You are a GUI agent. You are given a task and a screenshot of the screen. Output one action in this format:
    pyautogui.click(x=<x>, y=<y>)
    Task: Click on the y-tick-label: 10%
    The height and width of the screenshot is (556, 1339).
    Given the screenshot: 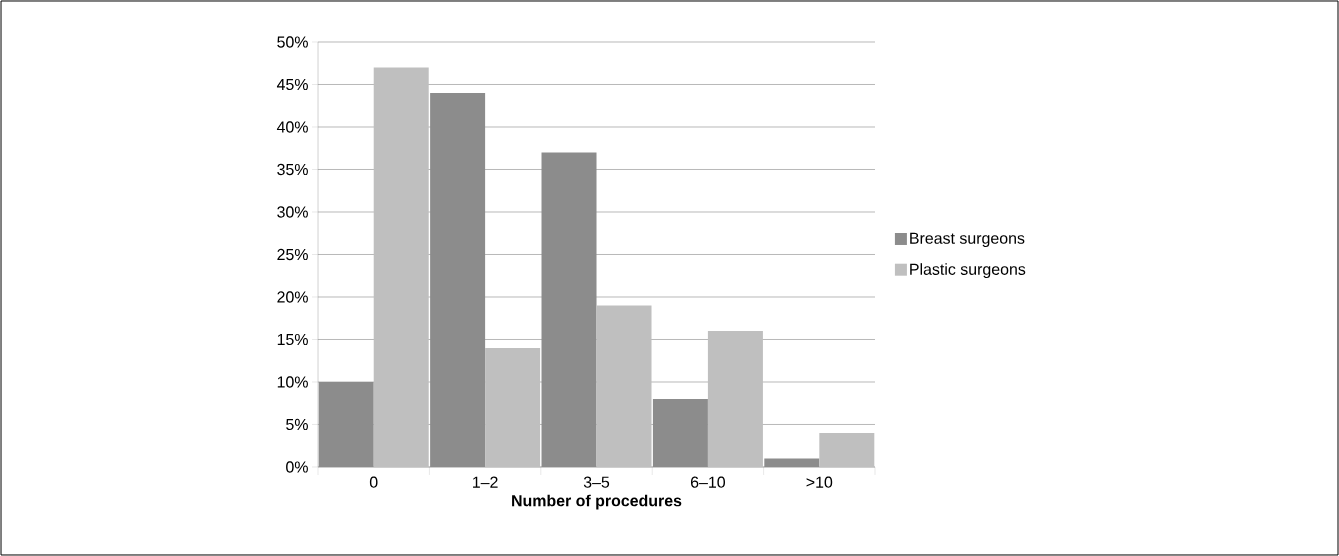 What is the action you would take?
    pyautogui.click(x=292, y=382)
    